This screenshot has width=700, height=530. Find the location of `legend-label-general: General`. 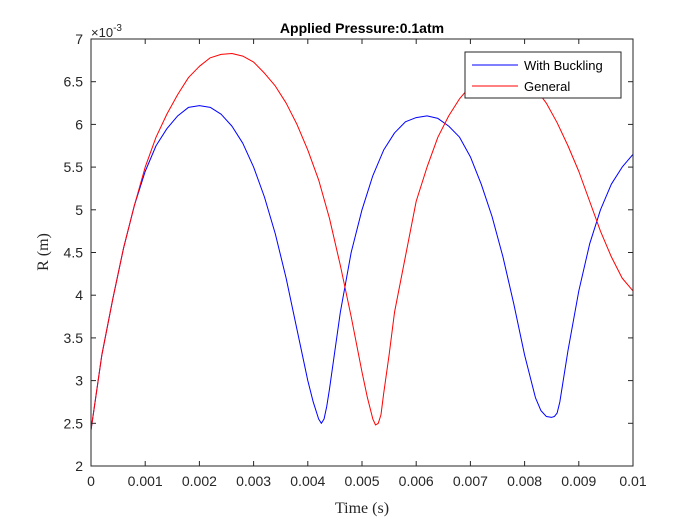

legend-label-general: General is located at coordinates (547, 86).